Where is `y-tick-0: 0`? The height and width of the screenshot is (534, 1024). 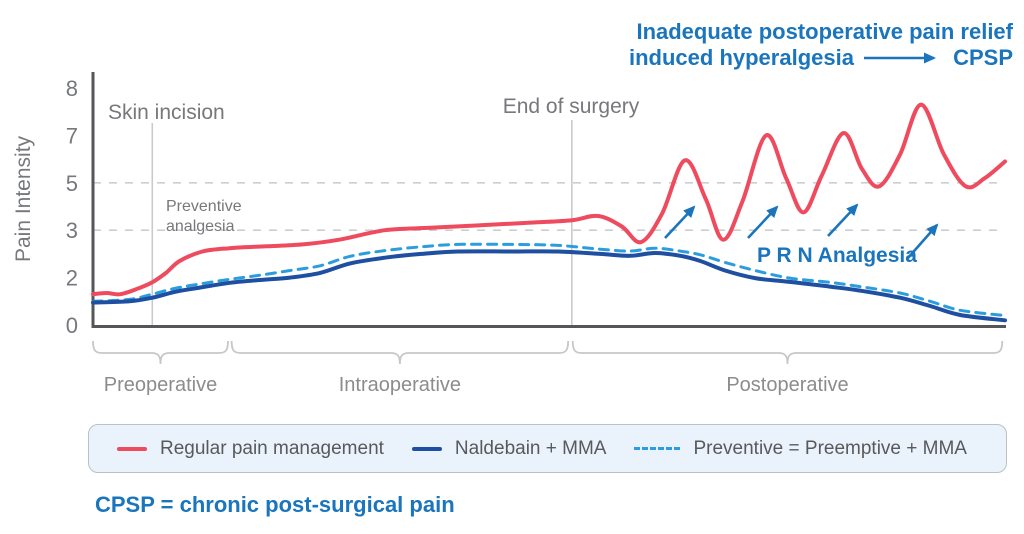 y-tick-0: 0 is located at coordinates (72, 325).